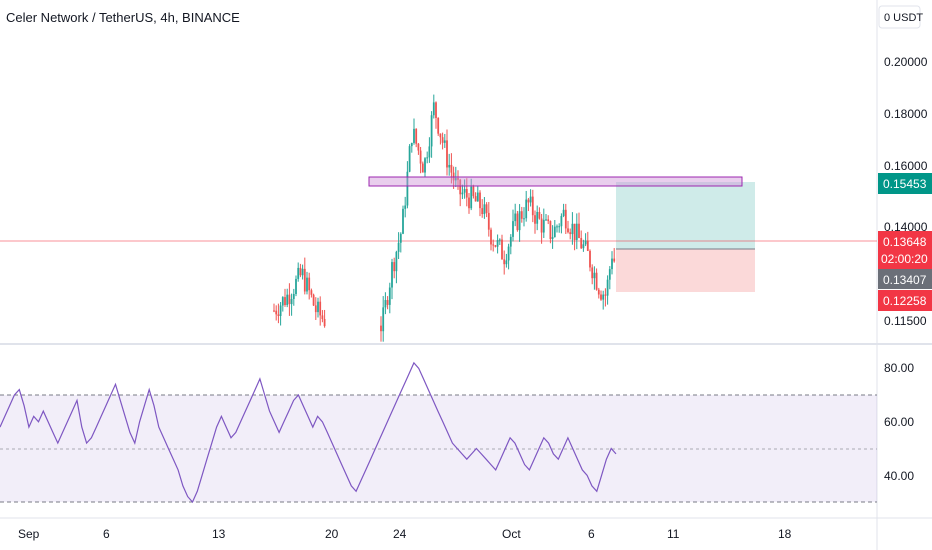  What do you see at coordinates (899, 368) in the screenshot?
I see `rsi-tick: 80.00` at bounding box center [899, 368].